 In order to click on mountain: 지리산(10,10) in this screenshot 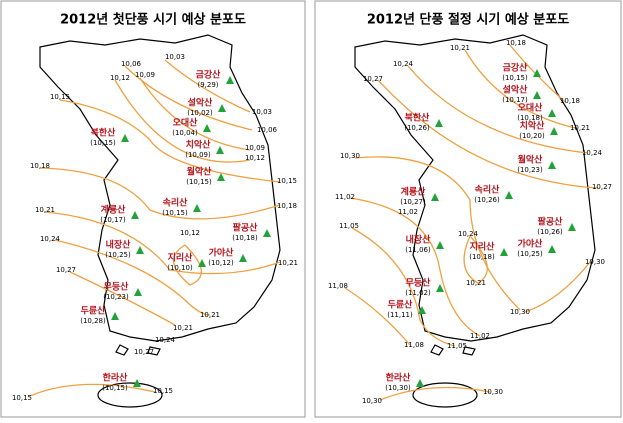, I will do `click(186, 262)`.